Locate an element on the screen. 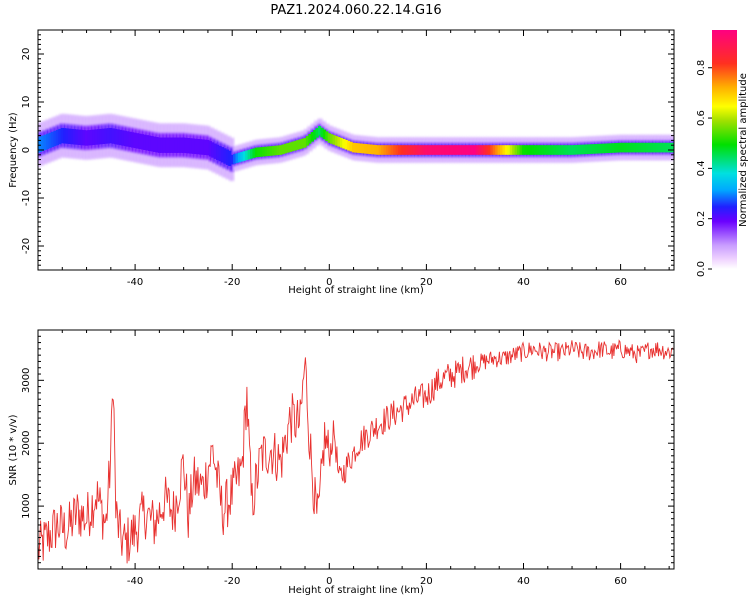 The width and height of the screenshot is (750, 600). spectrogram-y-tick-label: 0 is located at coordinates (26, 150).